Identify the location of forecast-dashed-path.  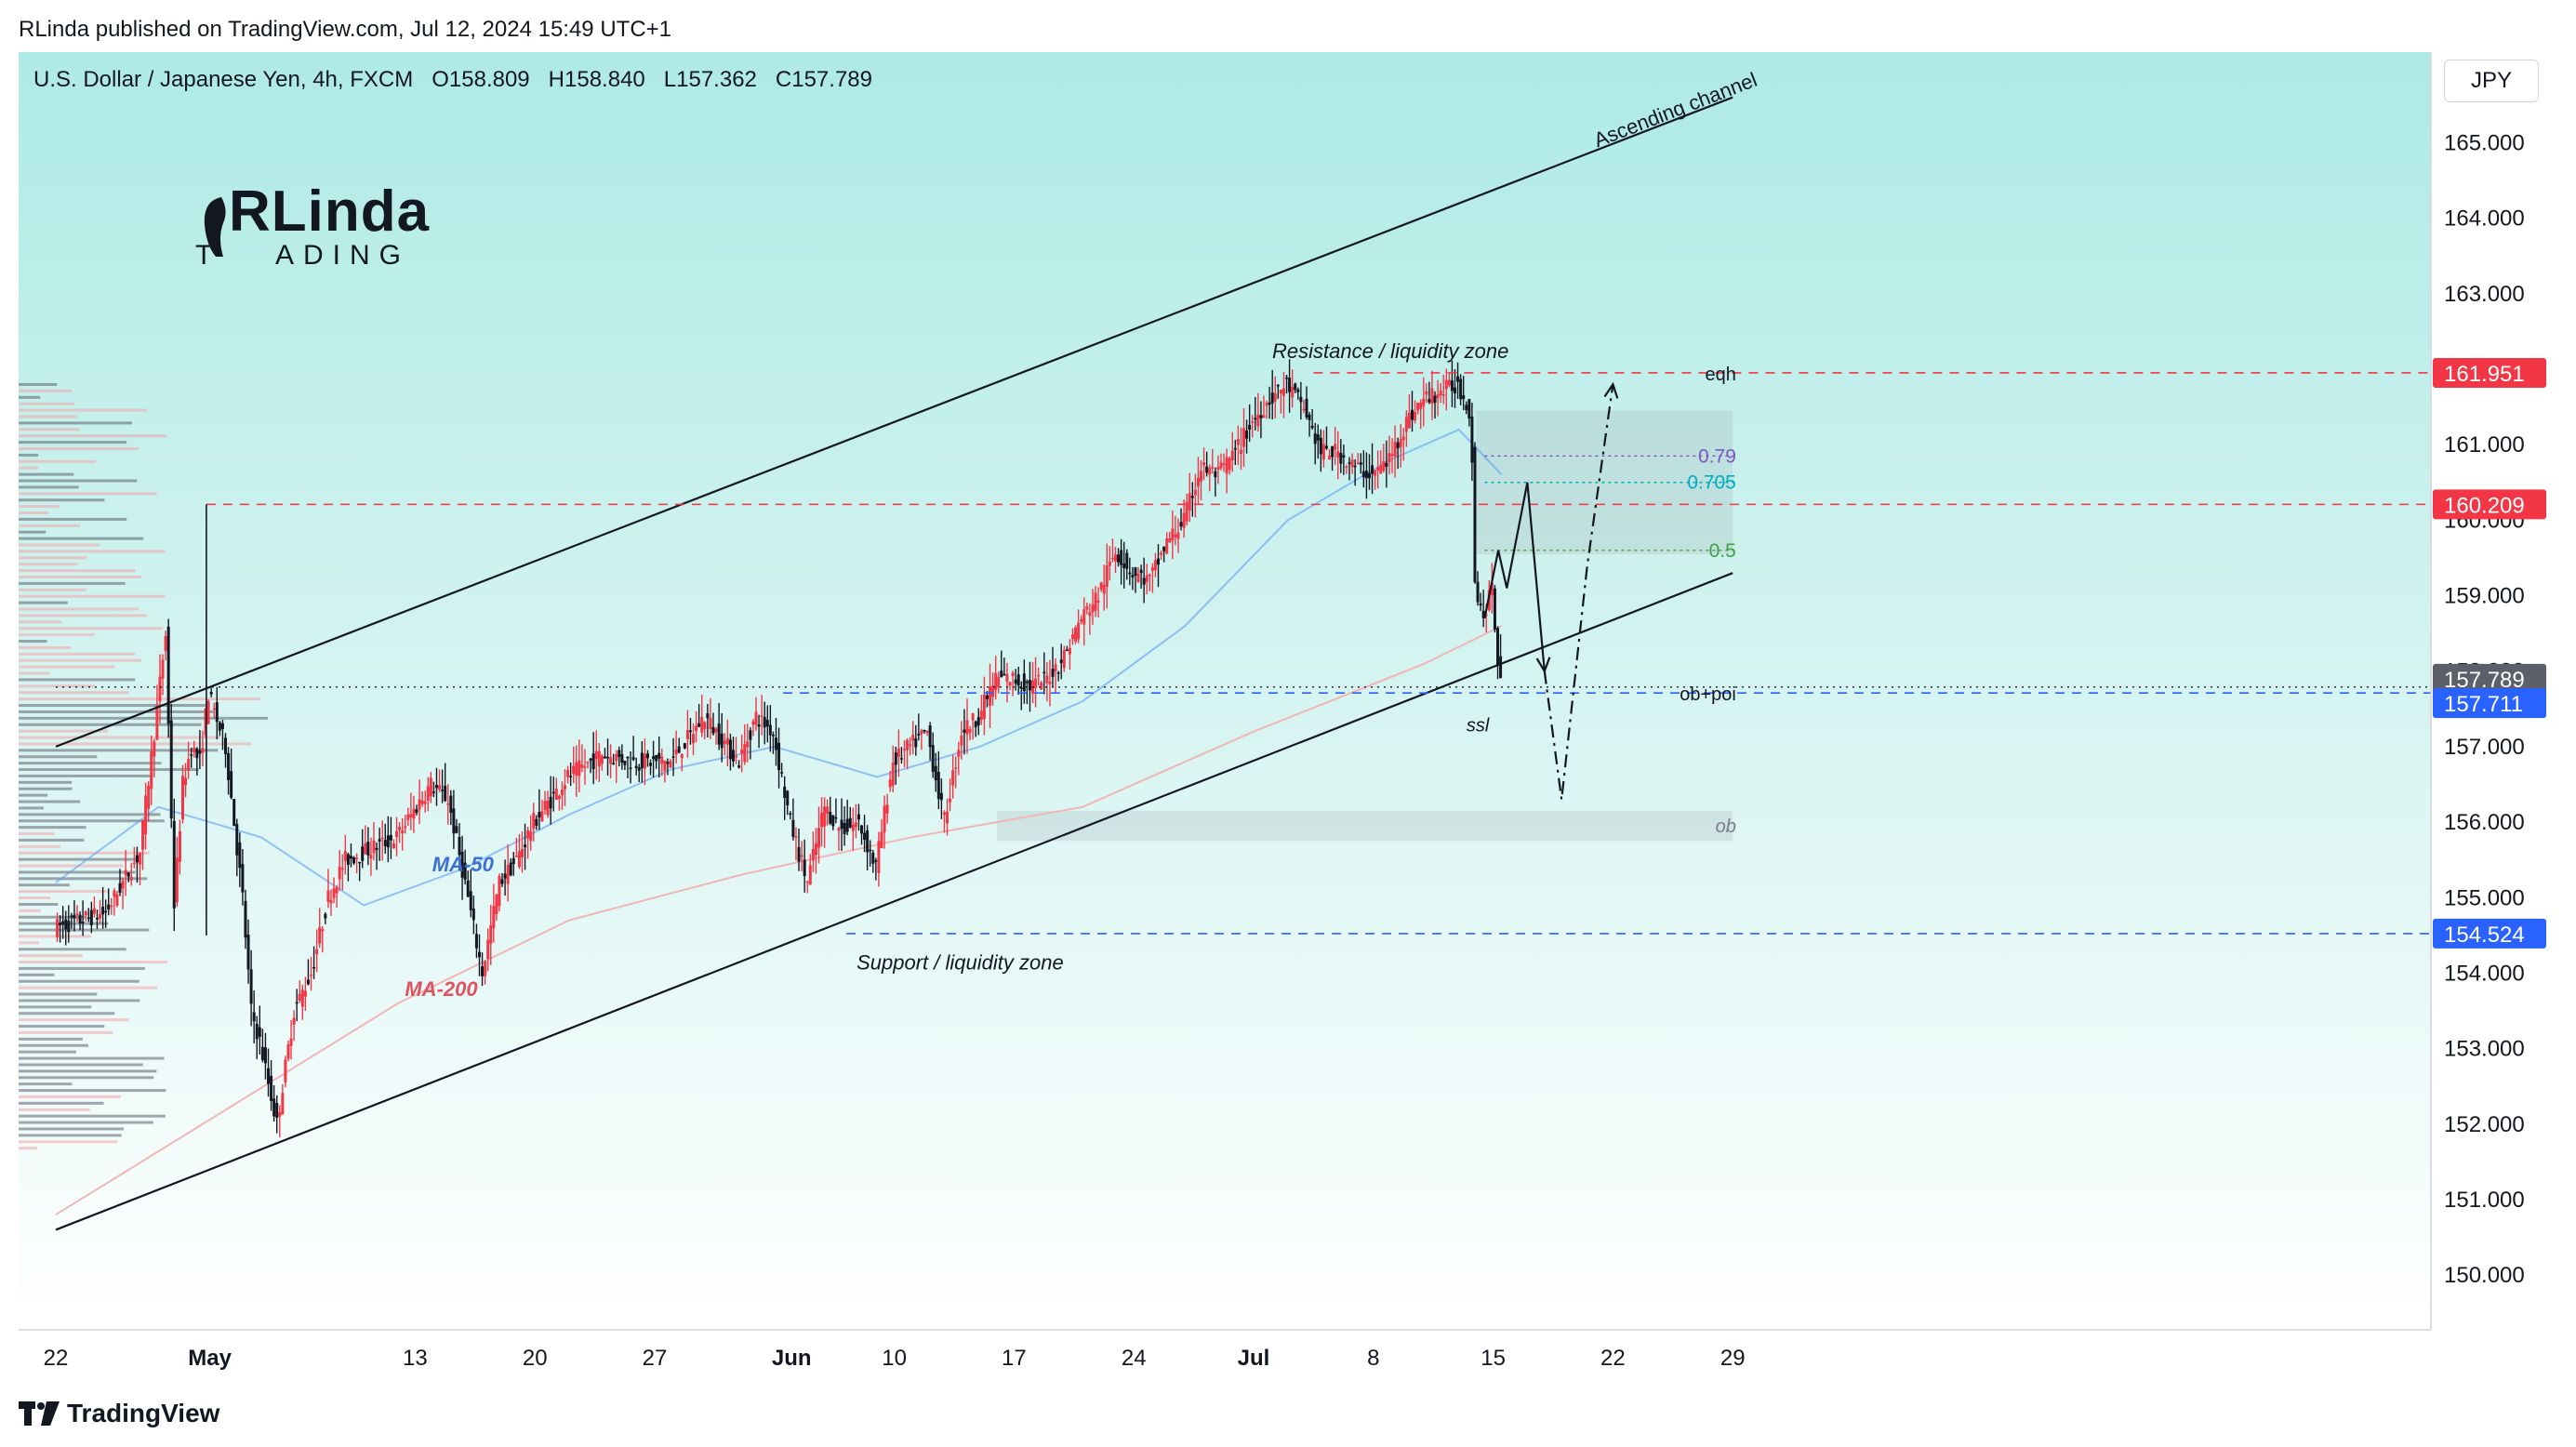
(1578, 592).